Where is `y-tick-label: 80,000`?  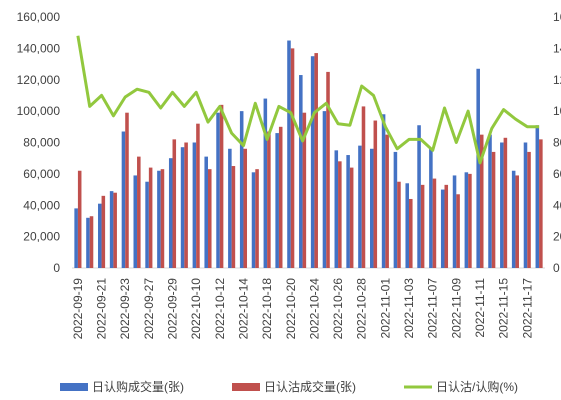
y-tick-label: 80,000 is located at coordinates (41, 143).